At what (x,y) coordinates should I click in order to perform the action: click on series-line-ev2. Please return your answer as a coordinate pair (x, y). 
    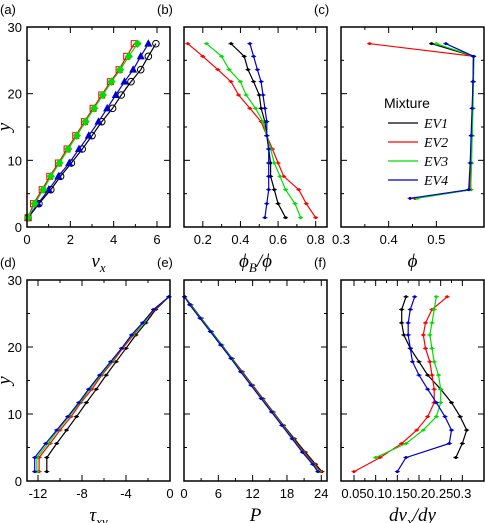
    Looking at the image, I should click on (422, 121).